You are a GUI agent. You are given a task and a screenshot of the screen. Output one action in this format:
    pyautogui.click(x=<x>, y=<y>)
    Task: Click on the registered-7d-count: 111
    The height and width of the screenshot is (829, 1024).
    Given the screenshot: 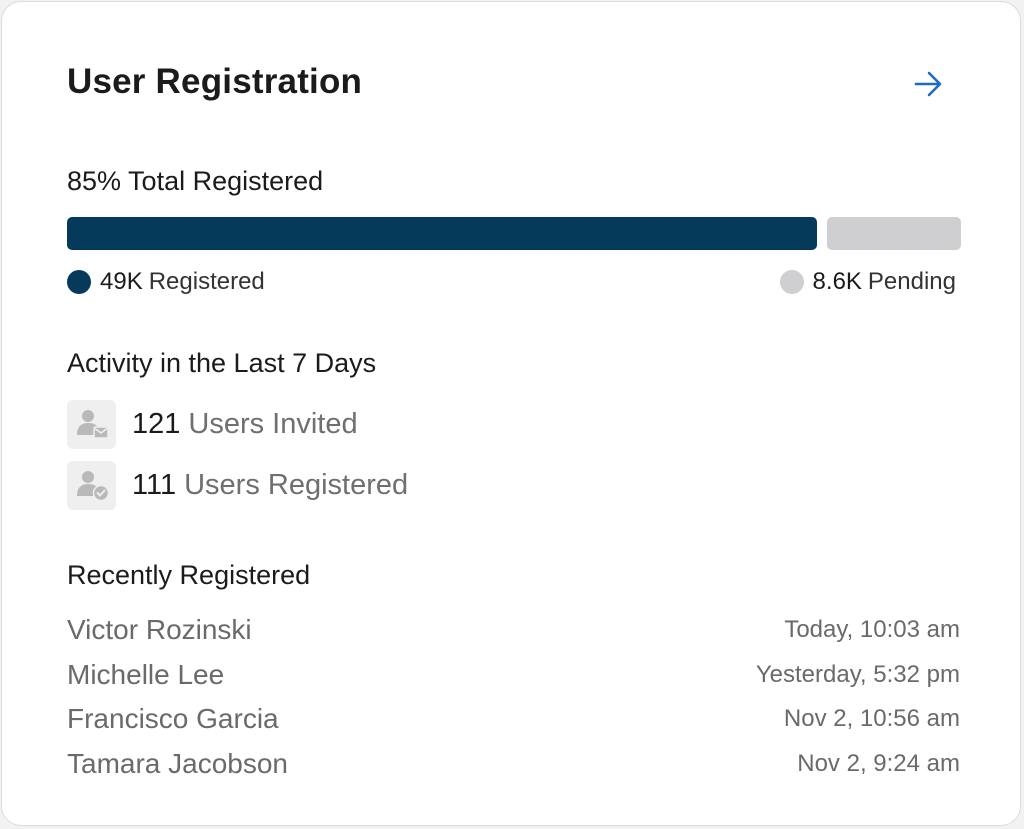 What is the action you would take?
    pyautogui.click(x=154, y=484)
    